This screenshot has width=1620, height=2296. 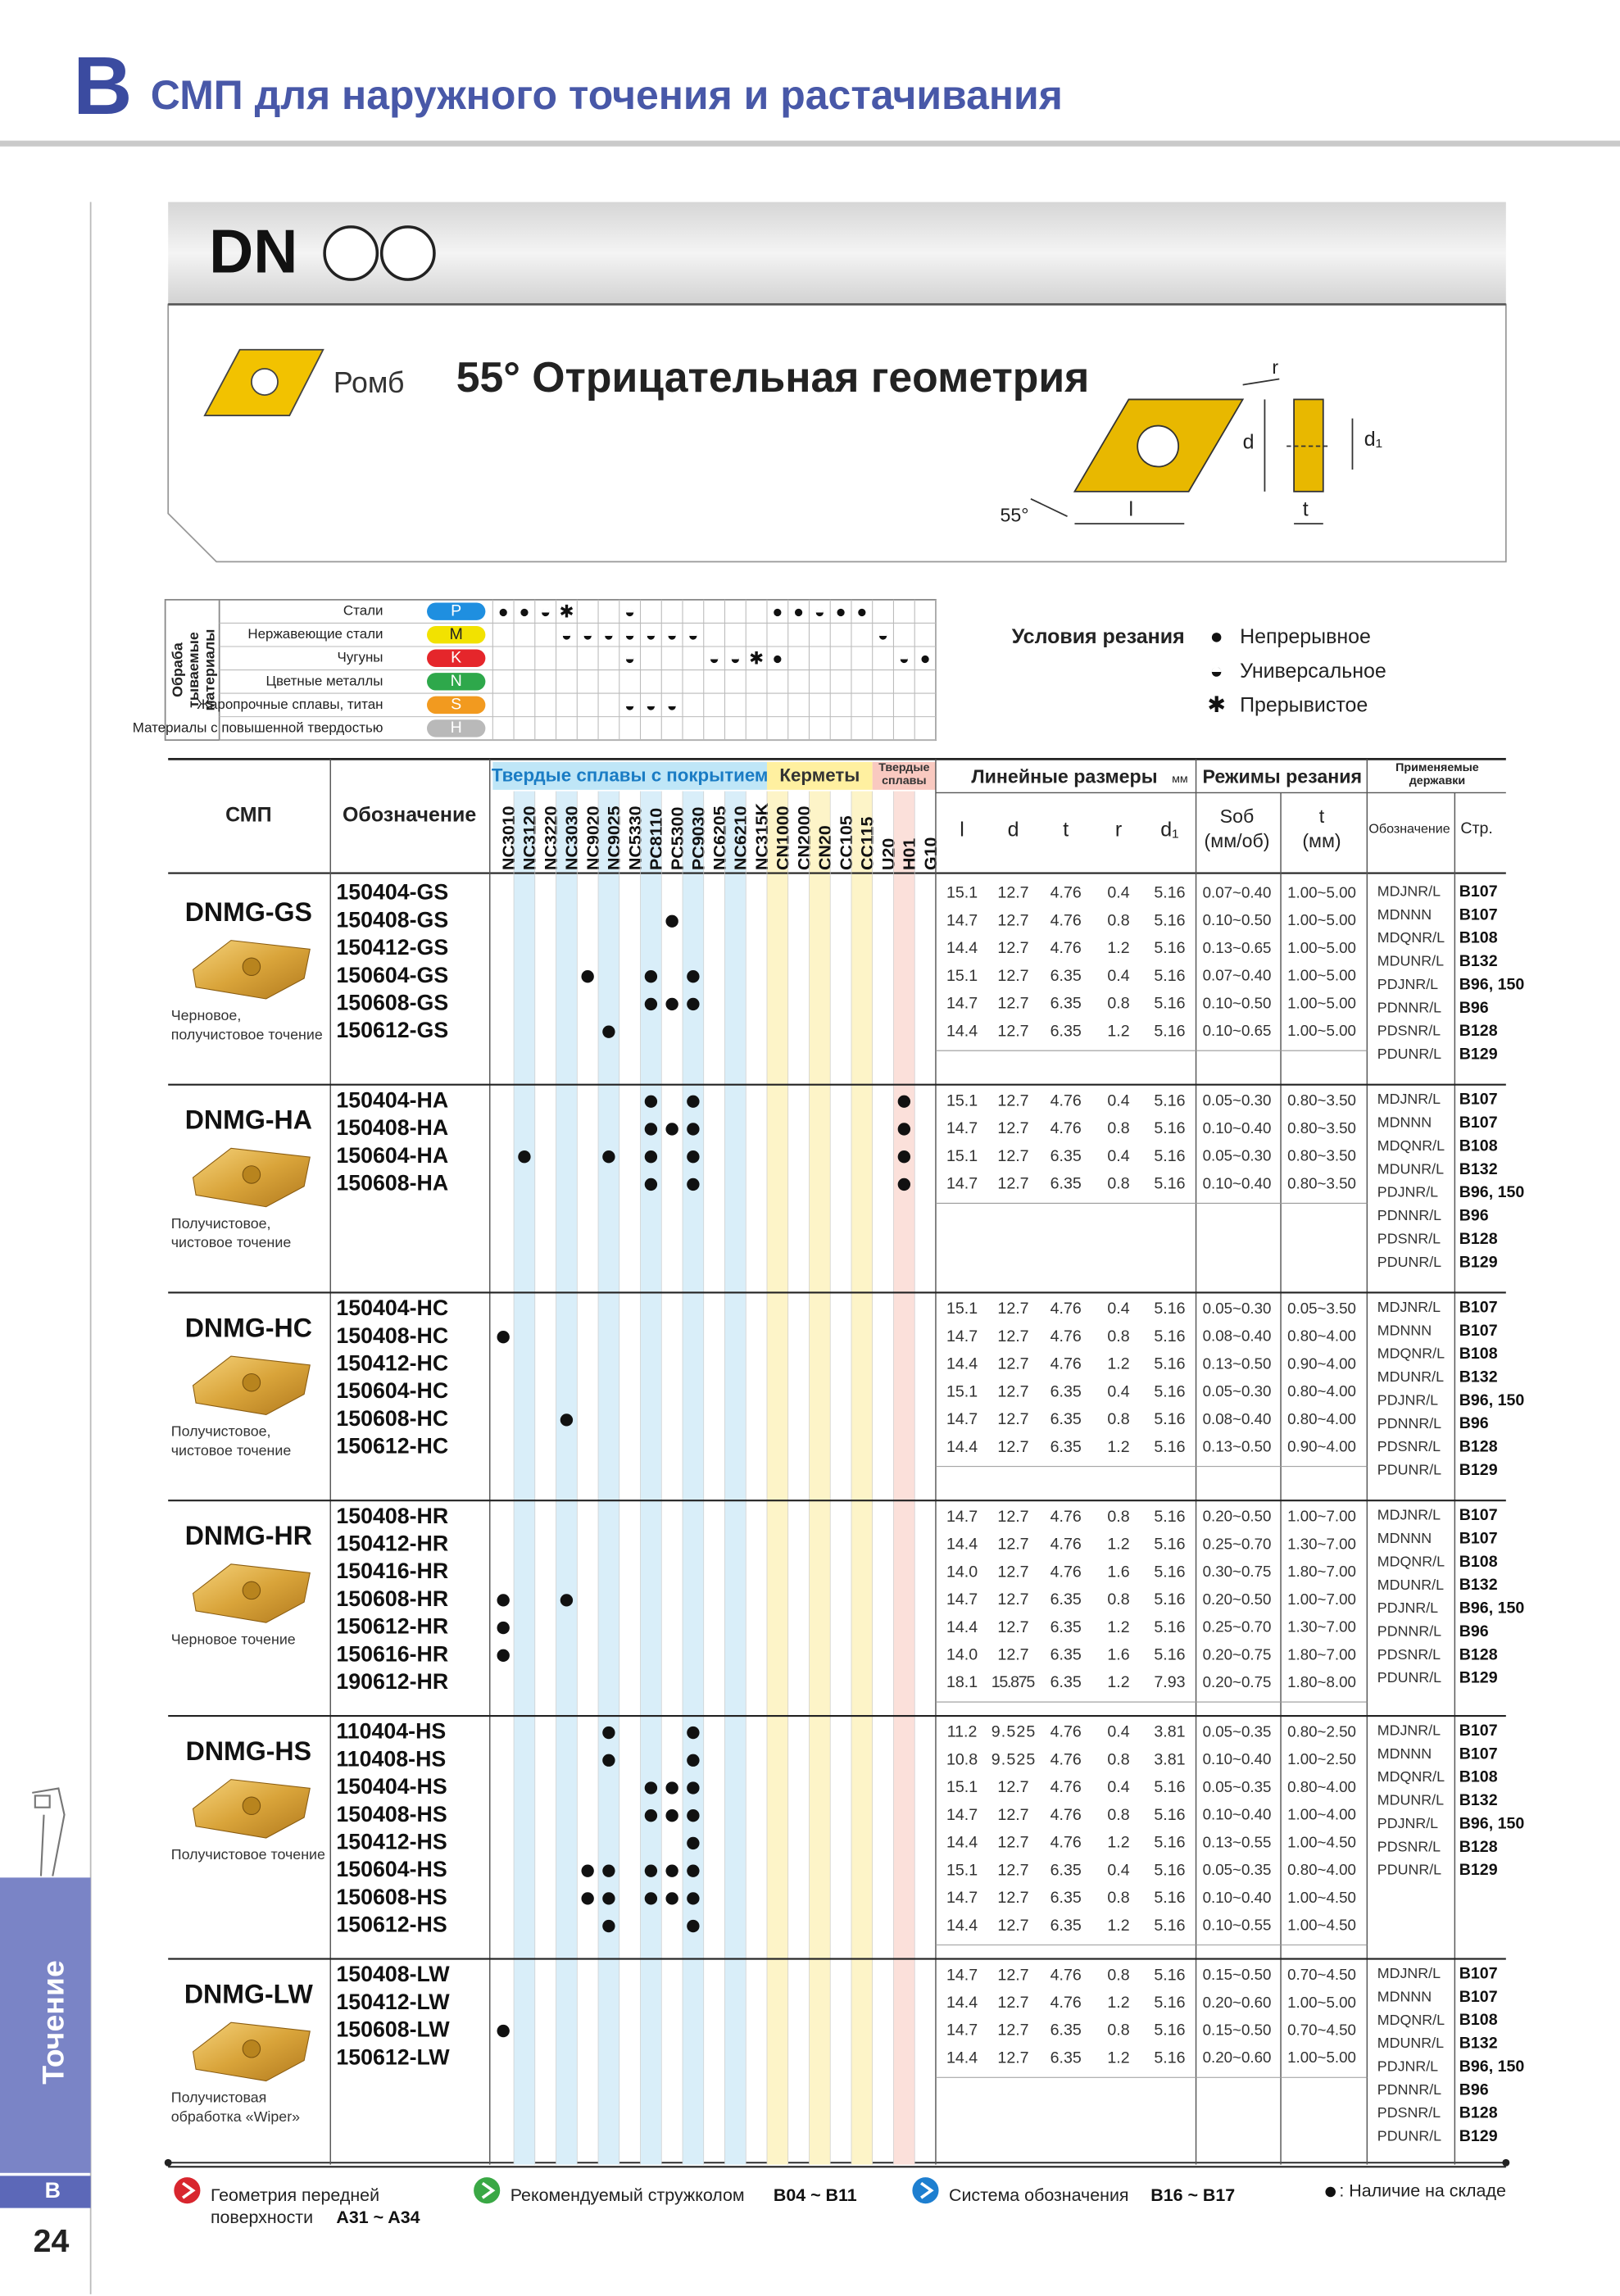 What do you see at coordinates (841, 612) in the screenshot?
I see `condition-mark: ●` at bounding box center [841, 612].